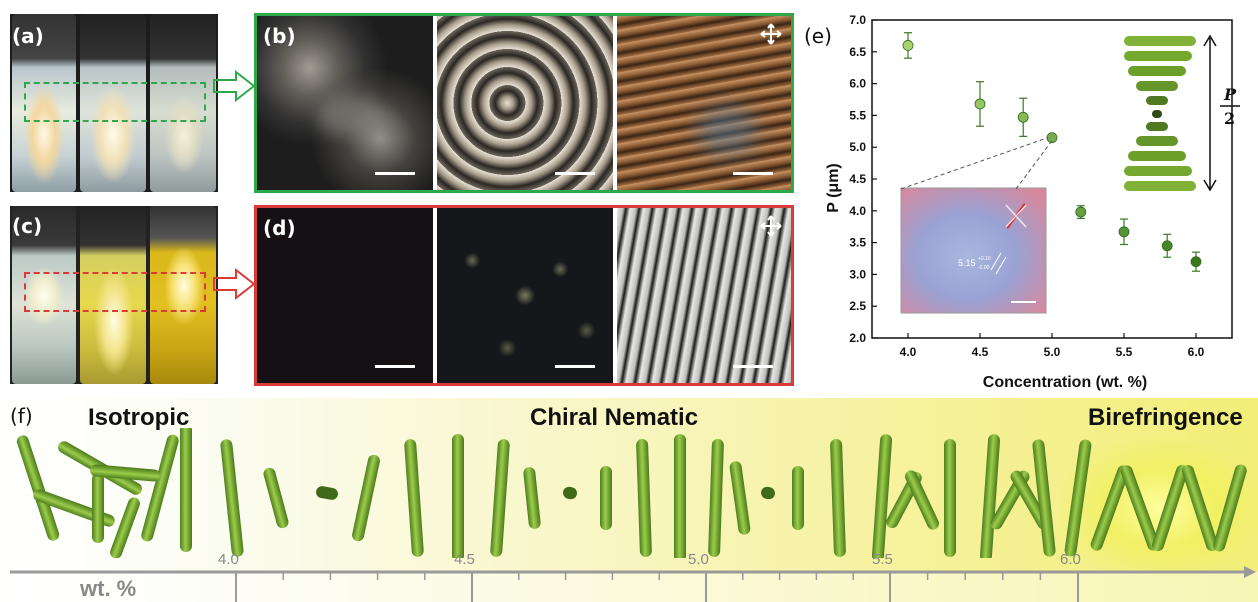 This screenshot has height=602, width=1258. Describe the element at coordinates (279, 36) in the screenshot. I see `panel-label-b: (b)` at that location.